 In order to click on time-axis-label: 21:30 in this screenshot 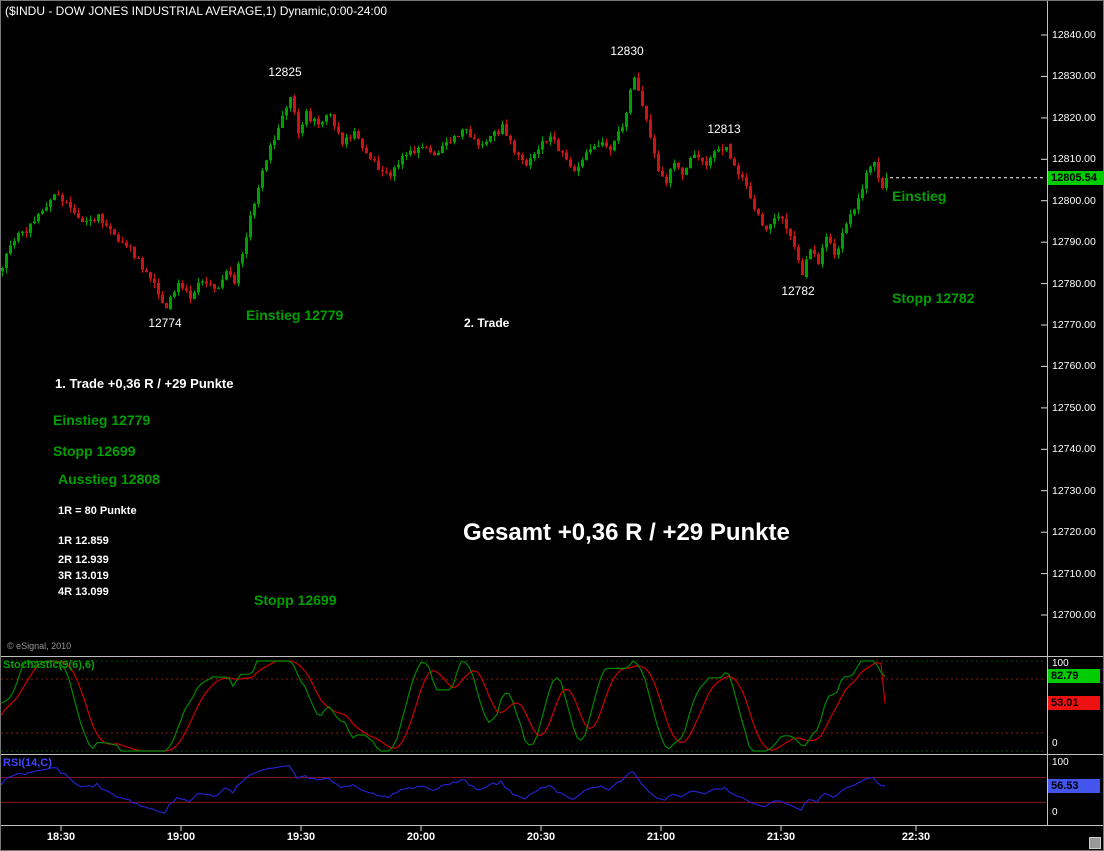, I will do `click(781, 837)`.